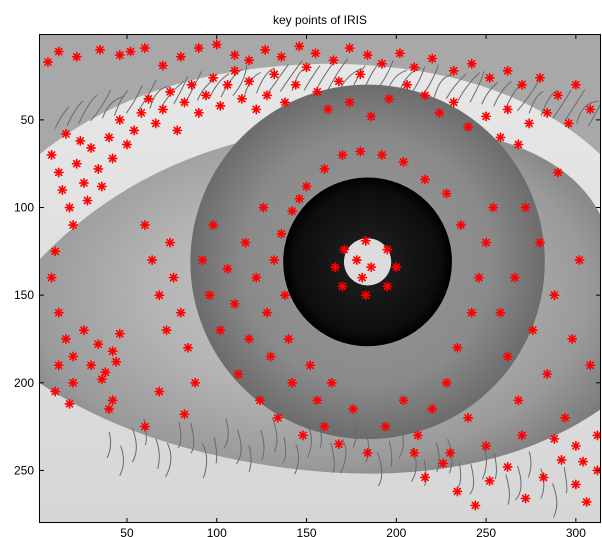 This screenshot has width=602, height=537. Describe the element at coordinates (24, 383) in the screenshot. I see `y-tick-label: 200` at that location.